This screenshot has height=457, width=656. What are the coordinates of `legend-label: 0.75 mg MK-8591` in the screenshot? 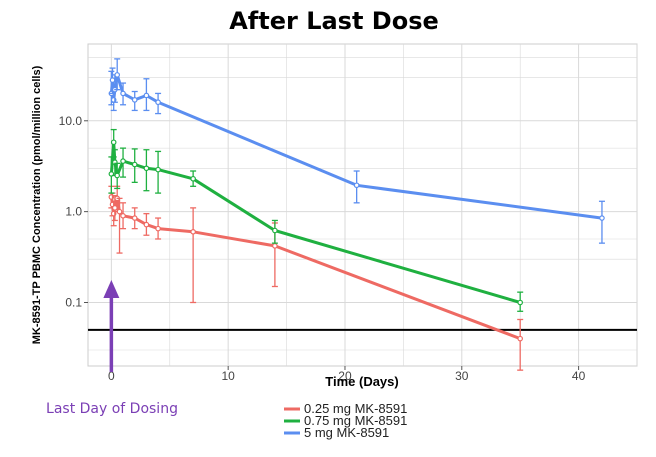 It's located at (355, 420).